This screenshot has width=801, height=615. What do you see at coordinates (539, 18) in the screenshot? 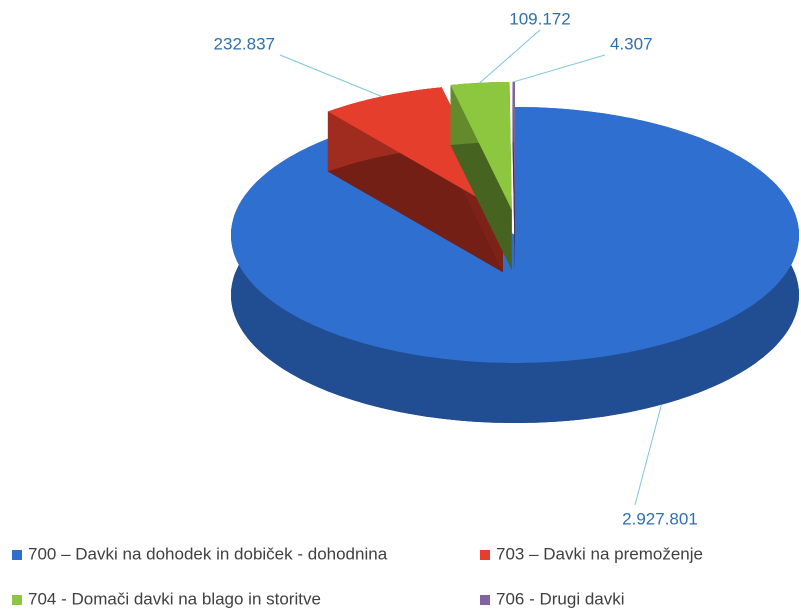
I see `data-label: 109.172` at bounding box center [539, 18].